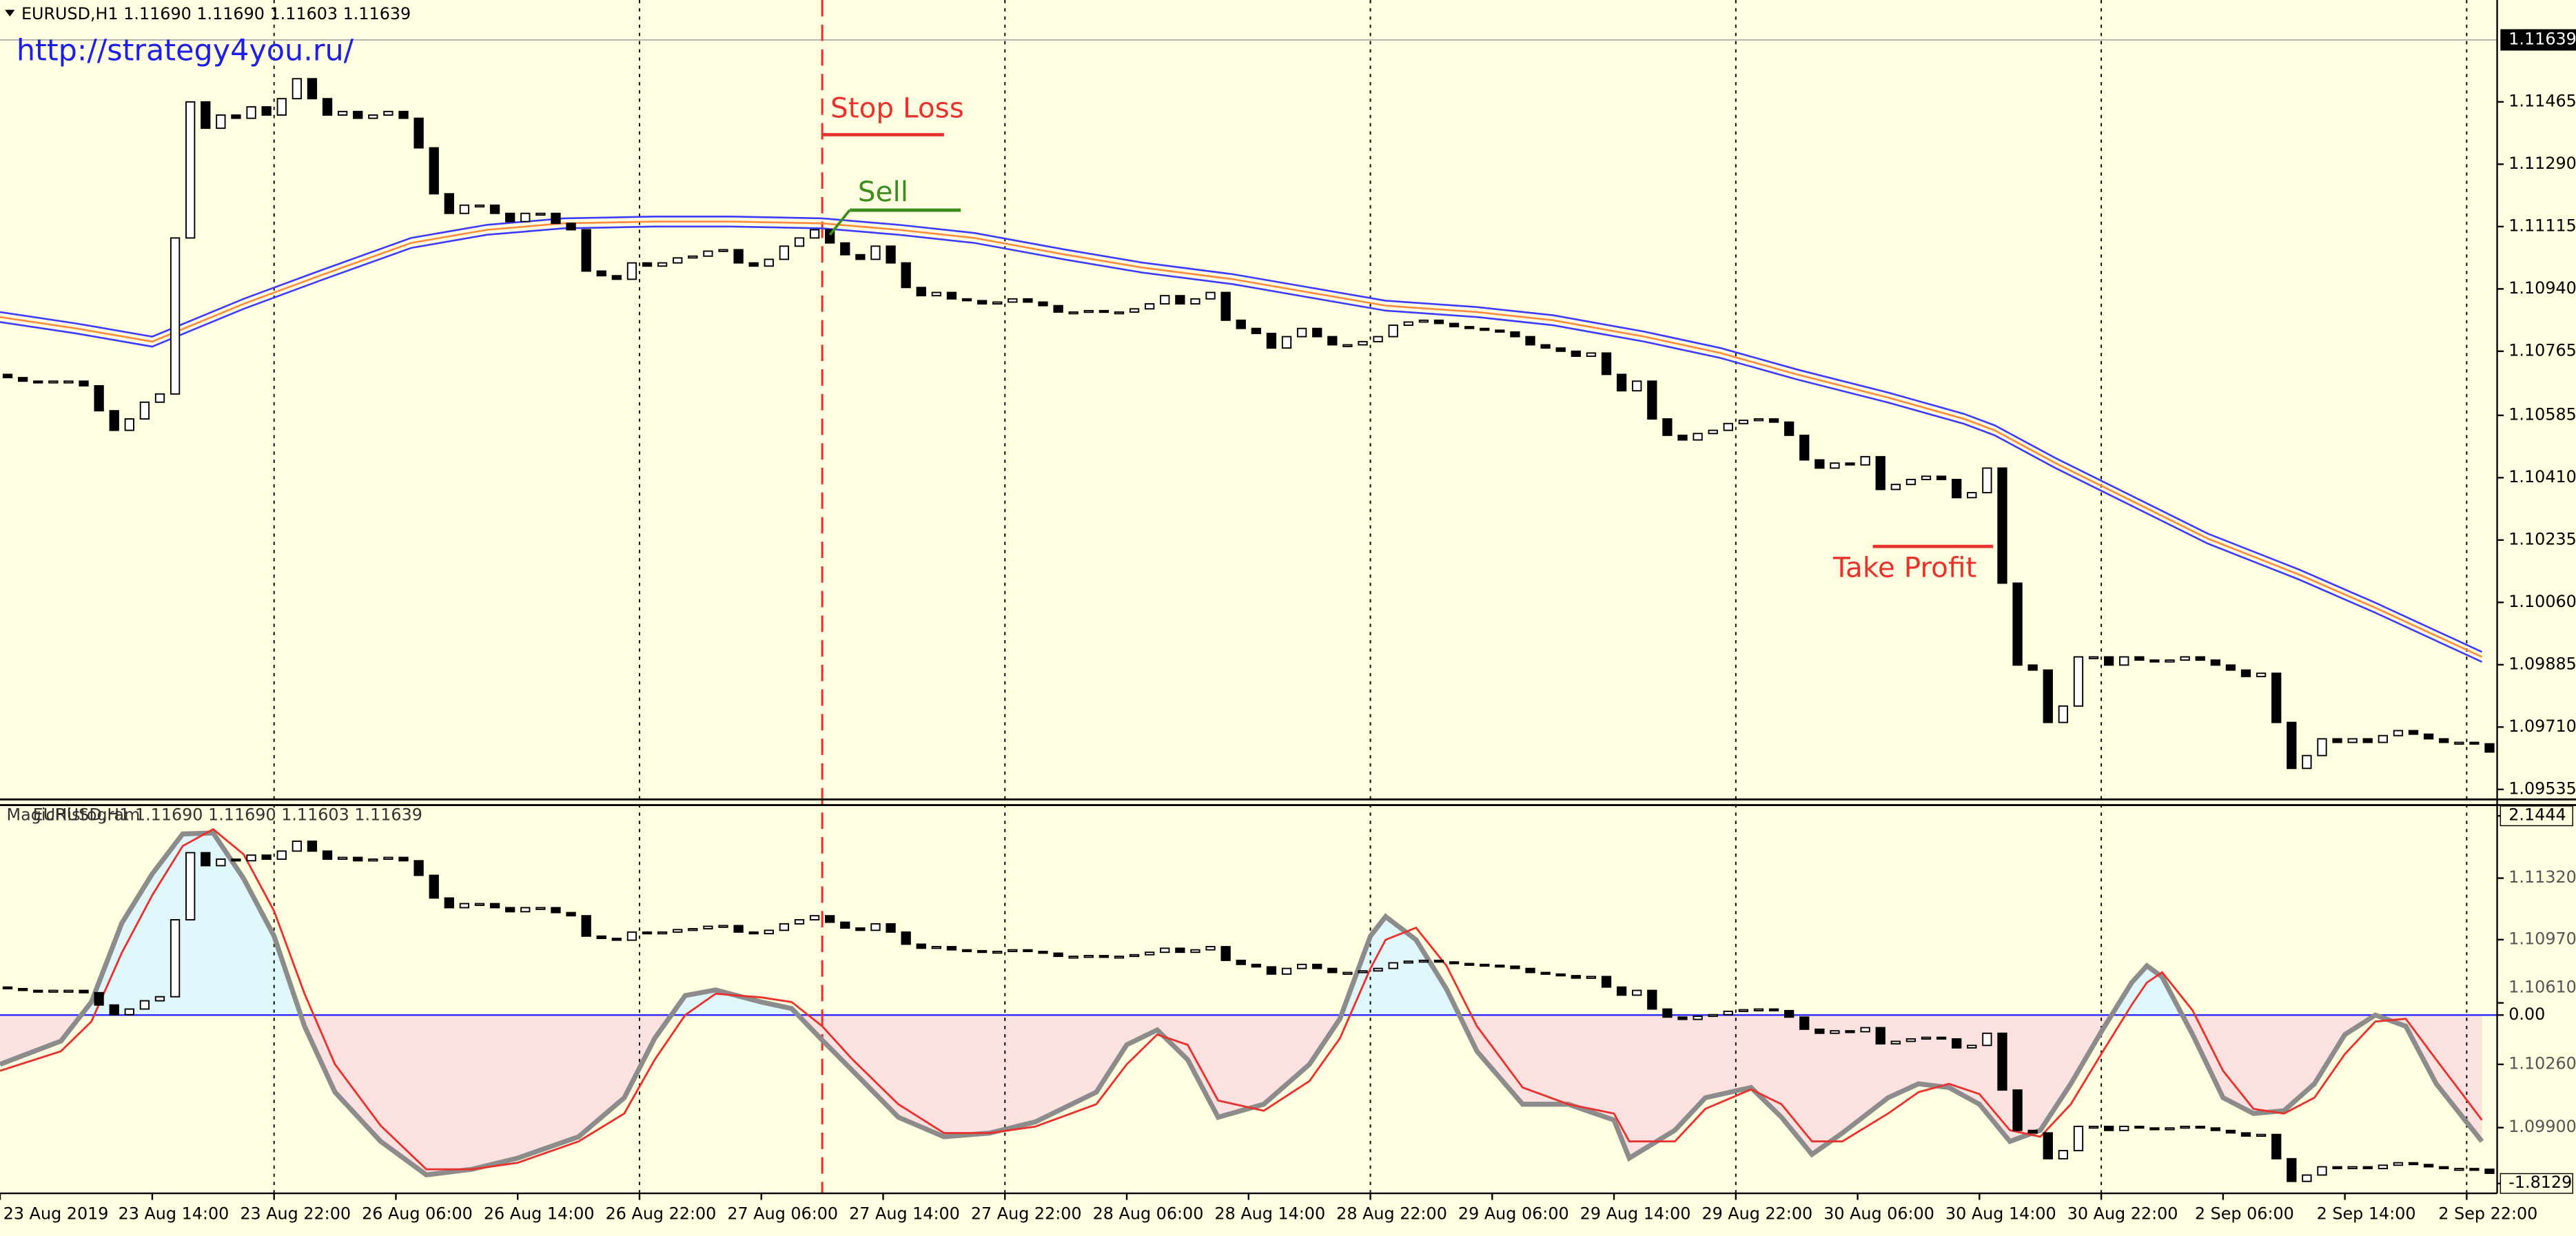  I want to click on menu-arrow, so click(10, 13).